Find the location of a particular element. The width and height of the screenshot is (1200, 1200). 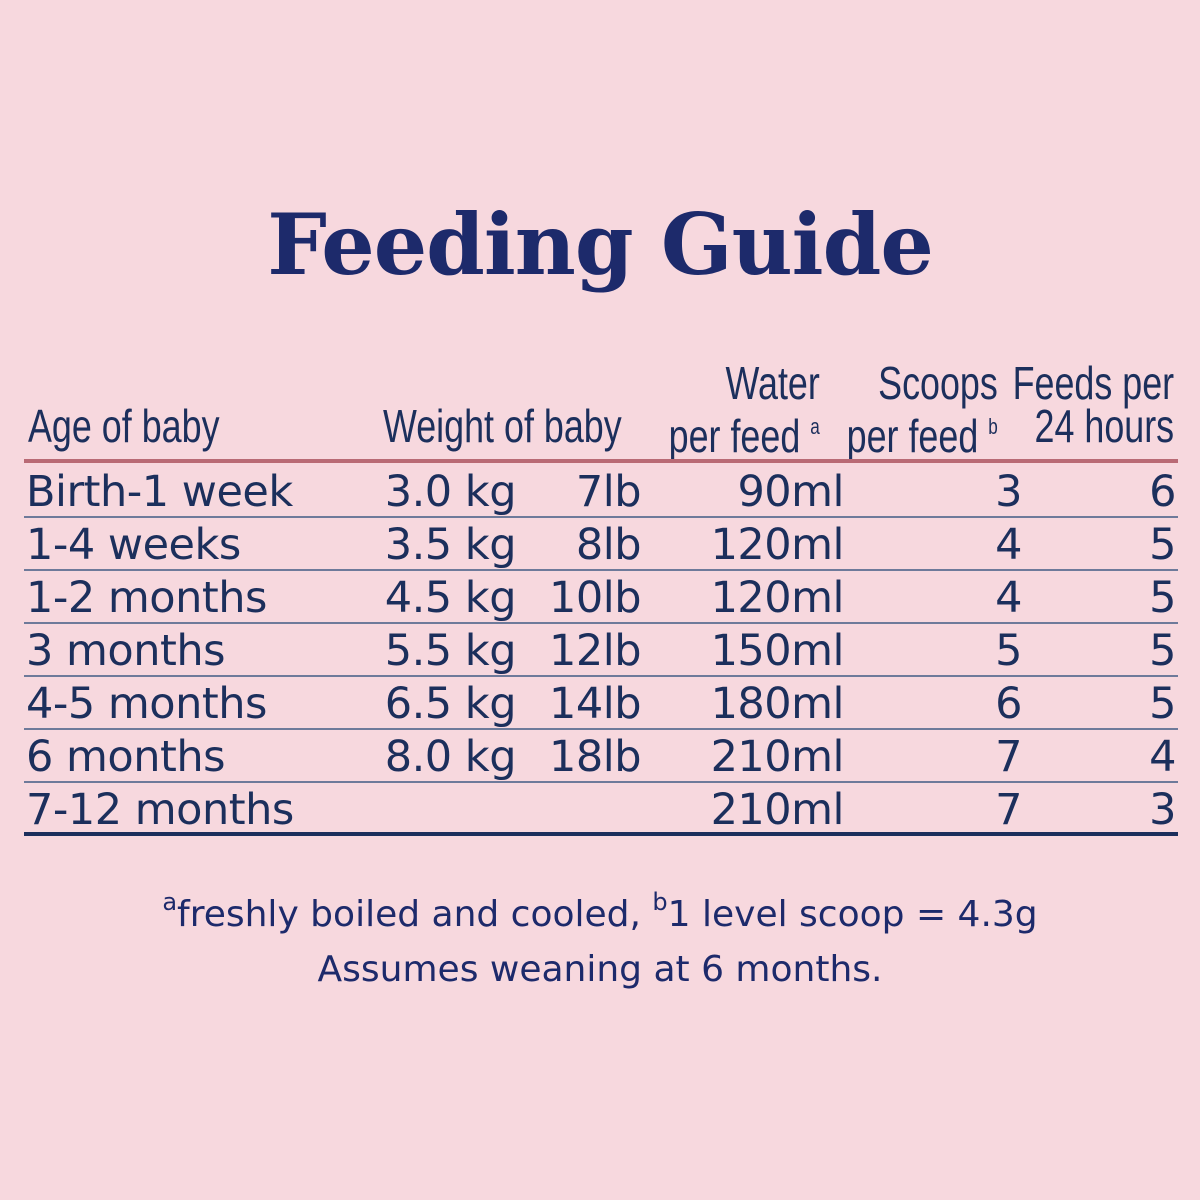

table-row: Birth-1 week 3.0 kg 7lb 90ml 3 6 is located at coordinates (601, 490).